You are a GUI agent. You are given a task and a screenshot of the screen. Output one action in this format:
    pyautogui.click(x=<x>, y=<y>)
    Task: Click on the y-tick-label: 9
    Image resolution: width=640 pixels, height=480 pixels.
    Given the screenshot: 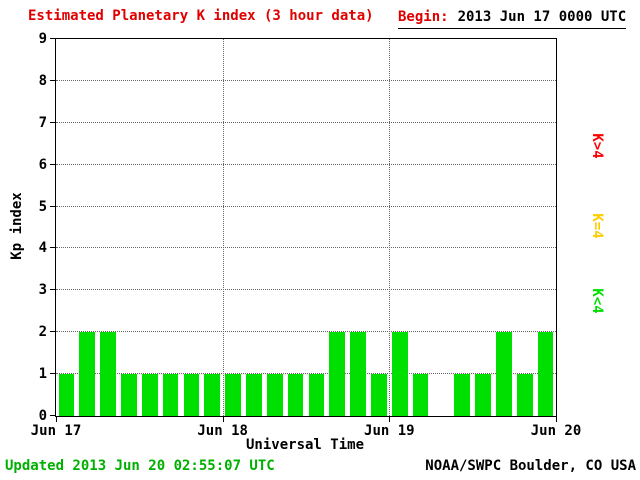 What is the action you would take?
    pyautogui.click(x=42, y=39)
    